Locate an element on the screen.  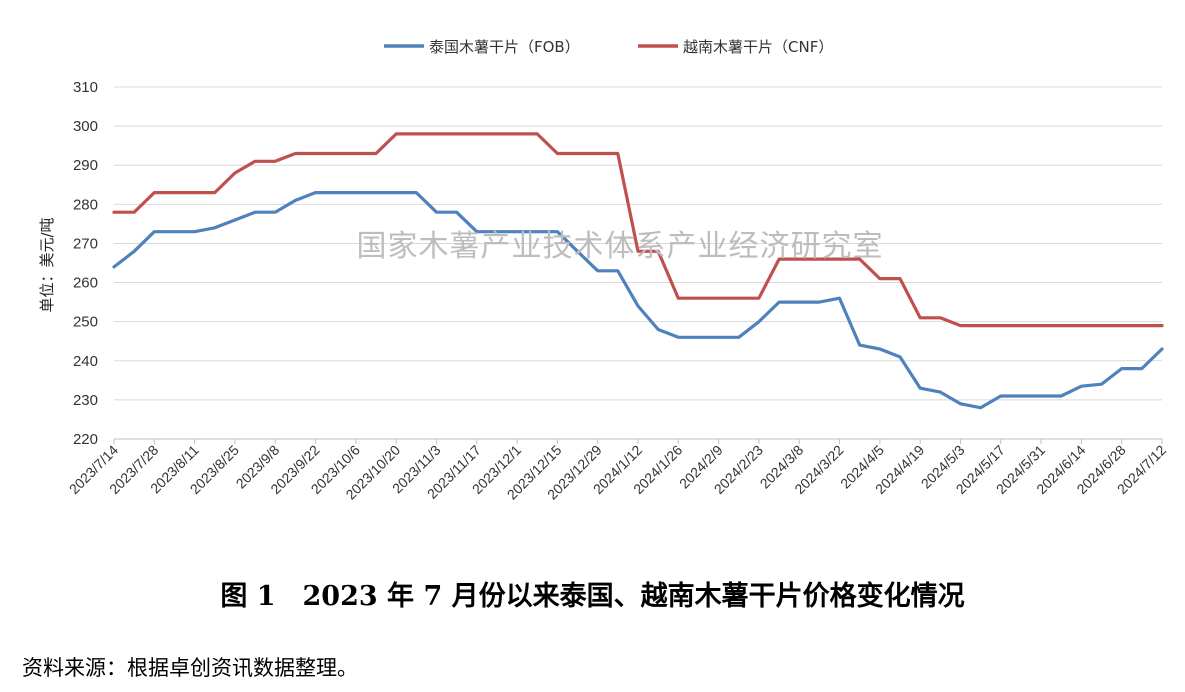
y-tick-label: 290 is located at coordinates (85, 165).